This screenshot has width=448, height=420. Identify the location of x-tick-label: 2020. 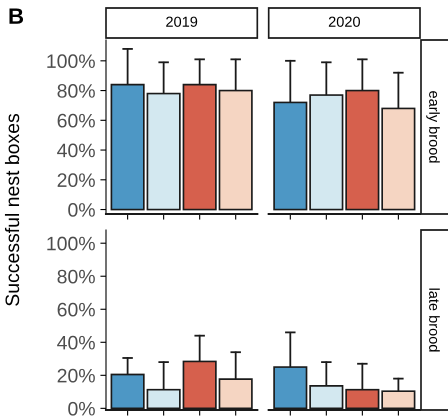
(344, 21).